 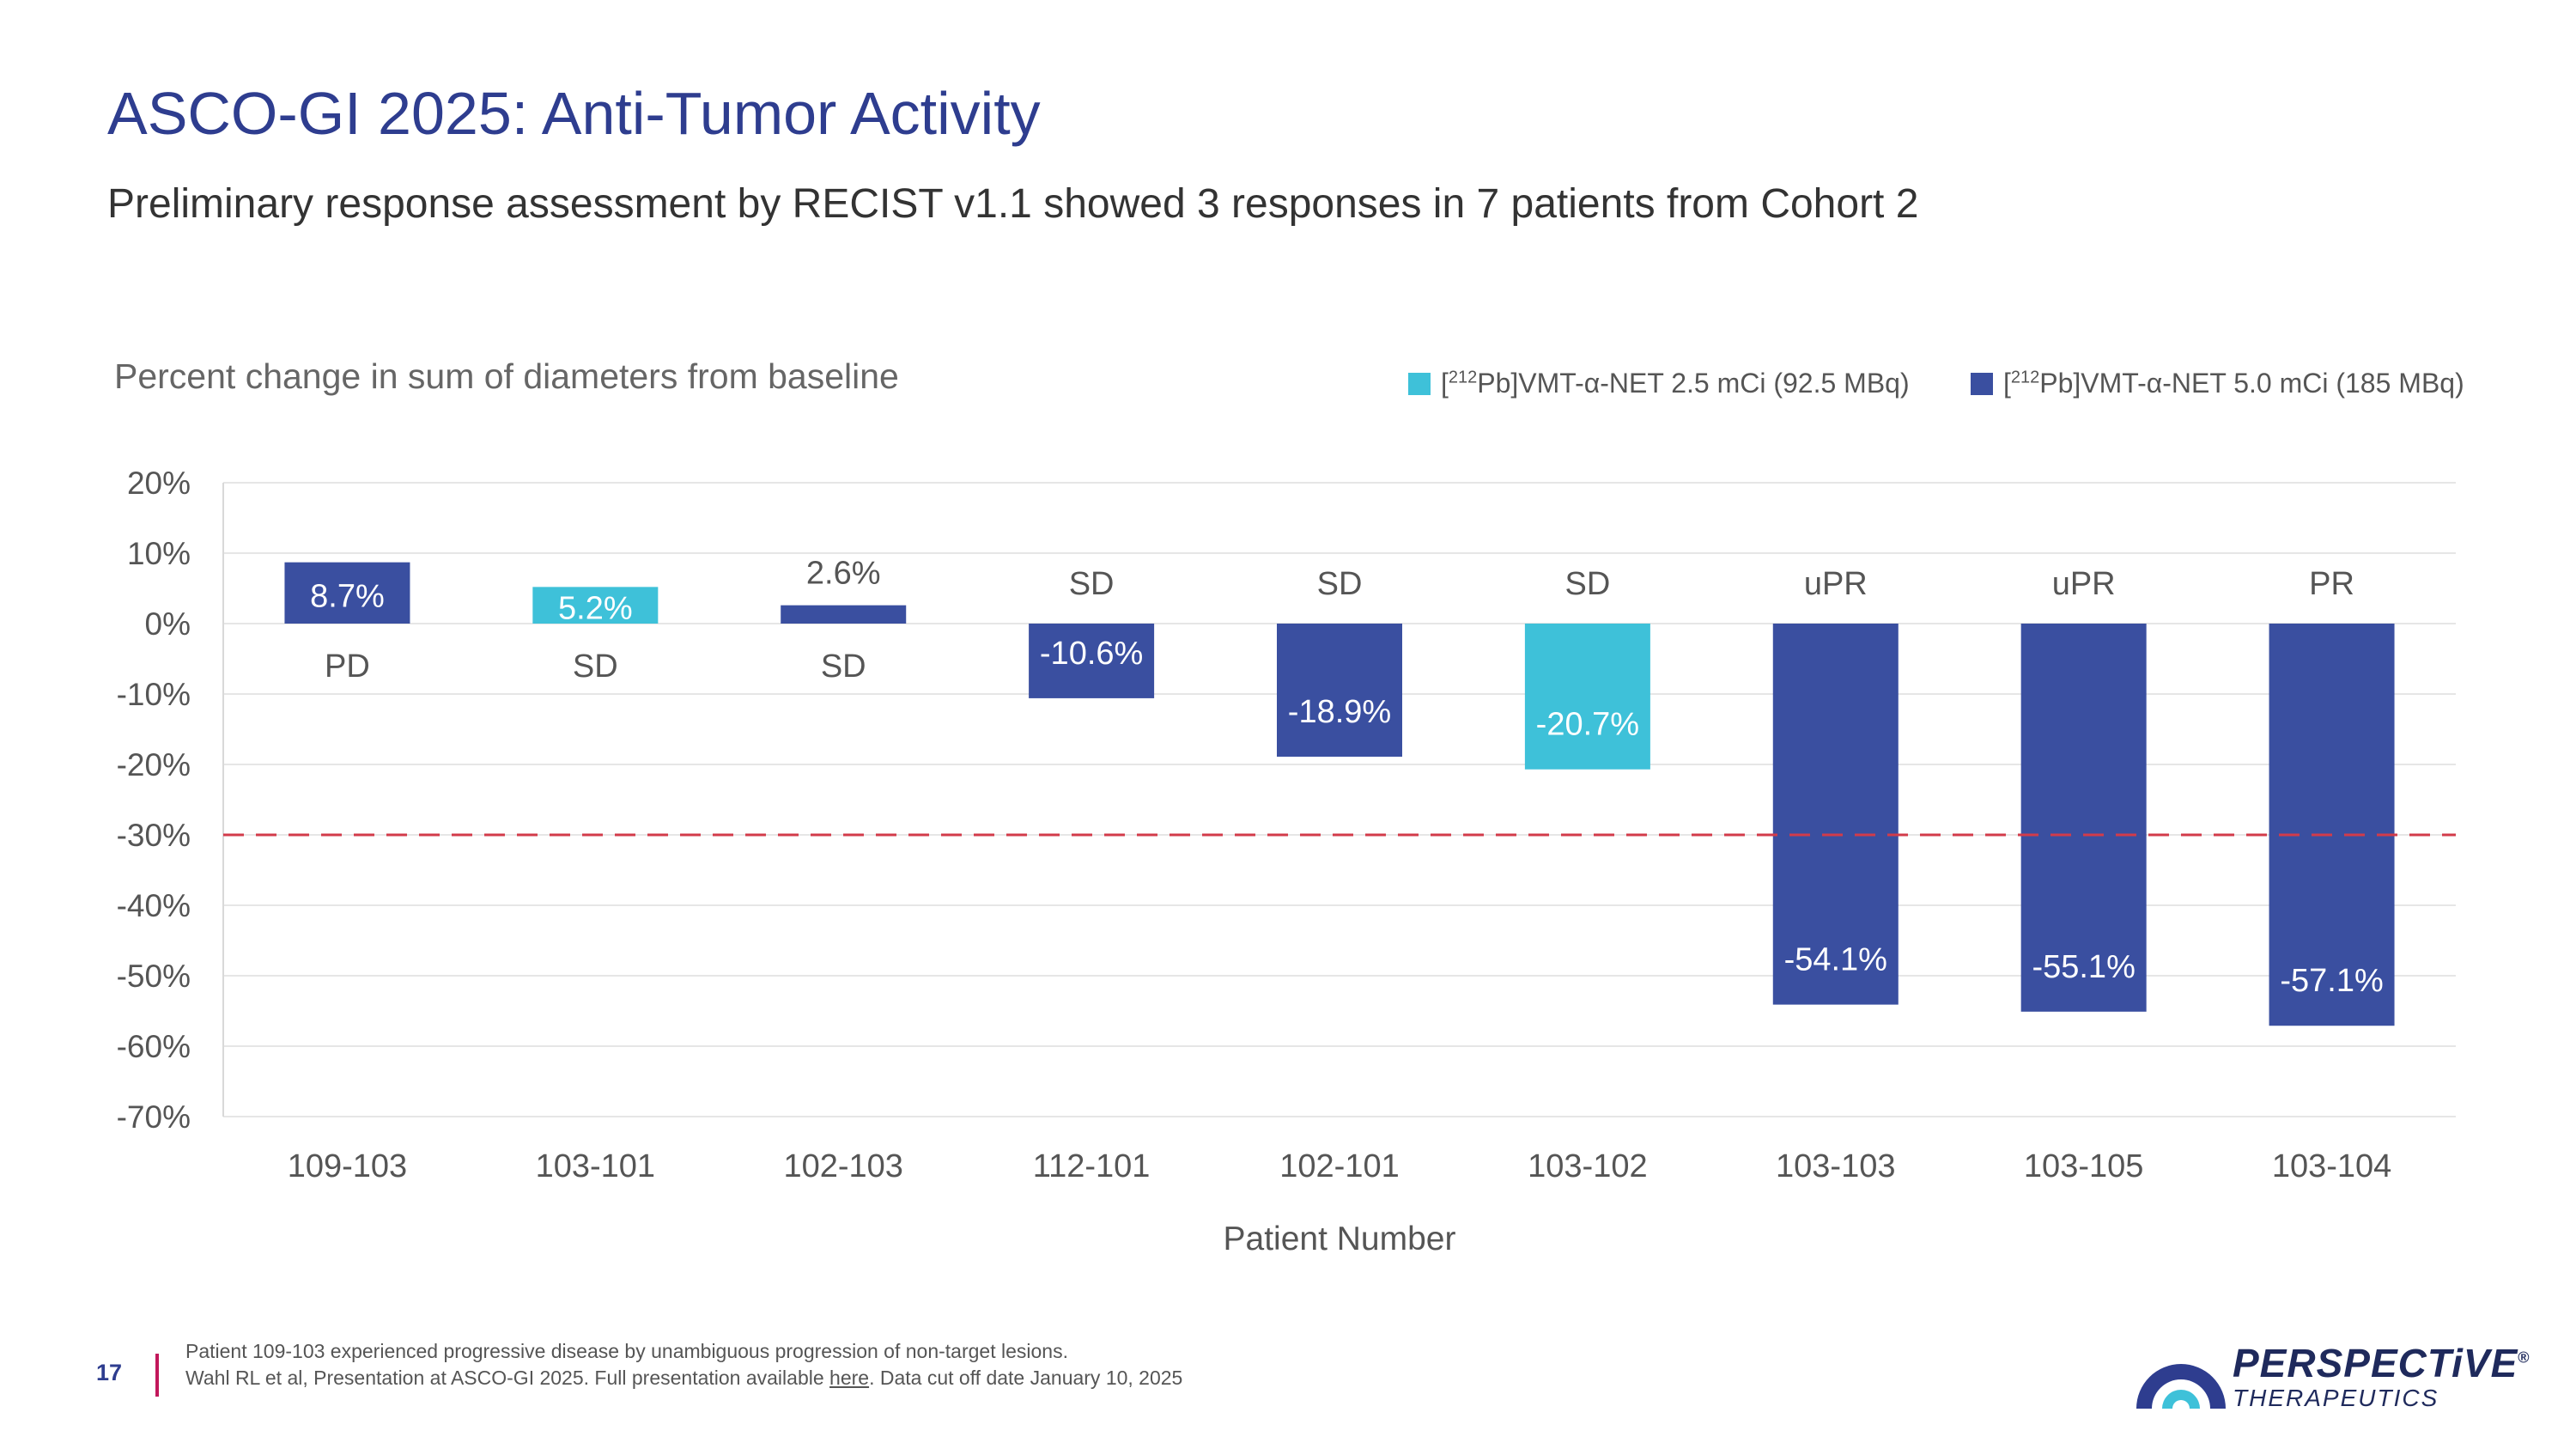 I want to click on x-tick-label: 102-103, so click(x=843, y=1166).